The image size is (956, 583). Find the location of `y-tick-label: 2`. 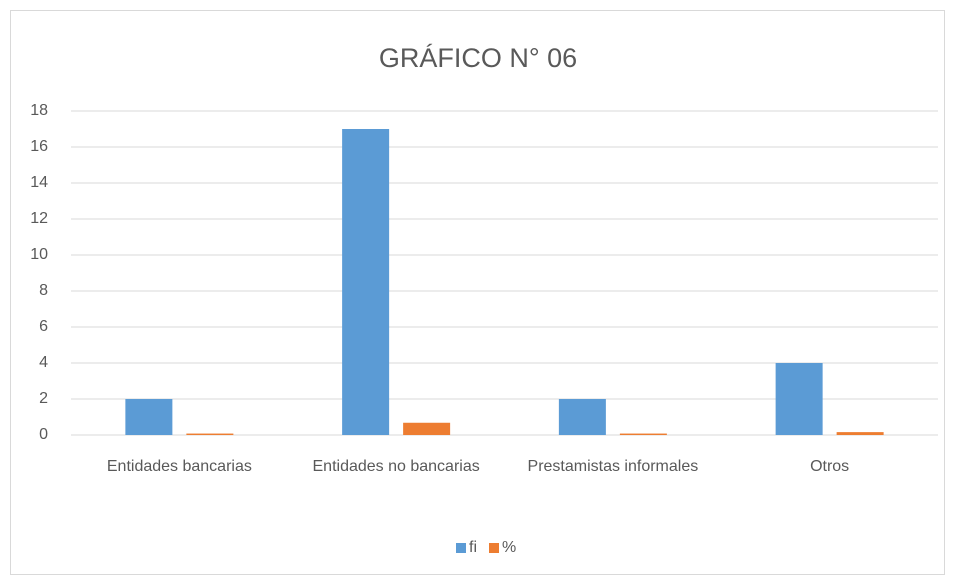

y-tick-label: 2 is located at coordinates (43, 398).